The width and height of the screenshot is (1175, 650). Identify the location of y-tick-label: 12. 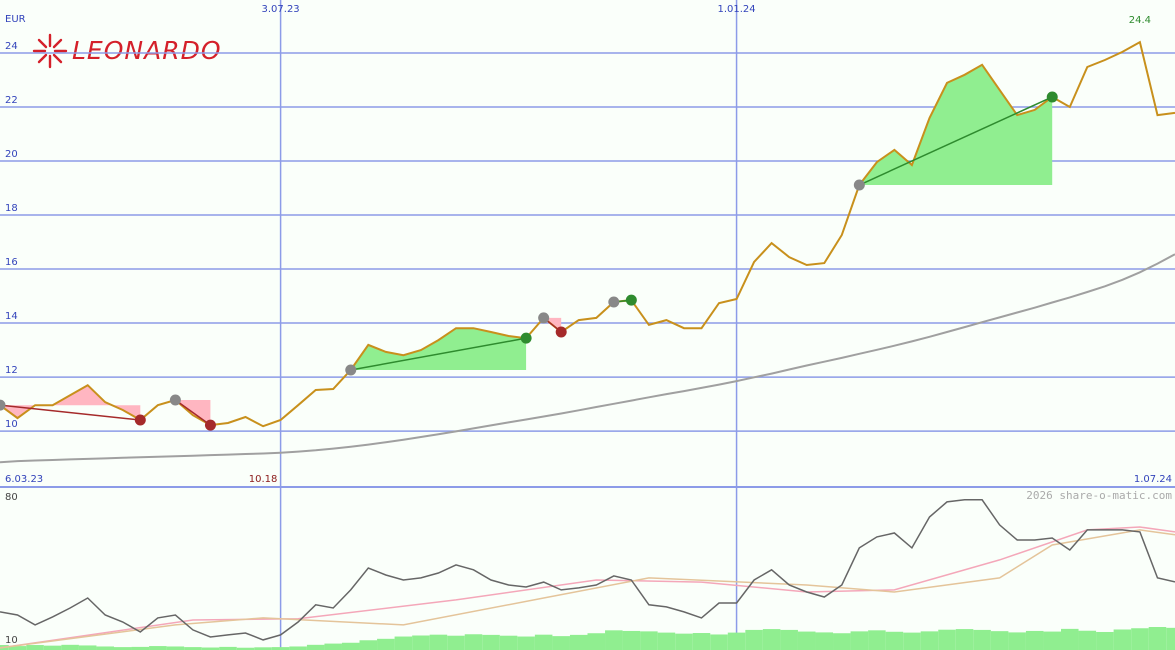
(11, 370).